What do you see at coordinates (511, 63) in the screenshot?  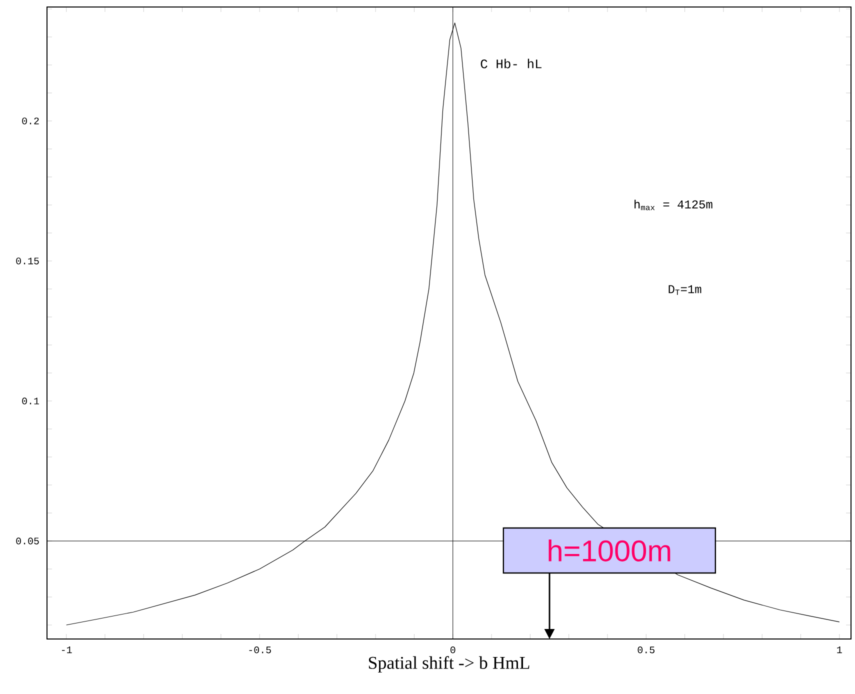 I see `annotation: C Hb- hL` at bounding box center [511, 63].